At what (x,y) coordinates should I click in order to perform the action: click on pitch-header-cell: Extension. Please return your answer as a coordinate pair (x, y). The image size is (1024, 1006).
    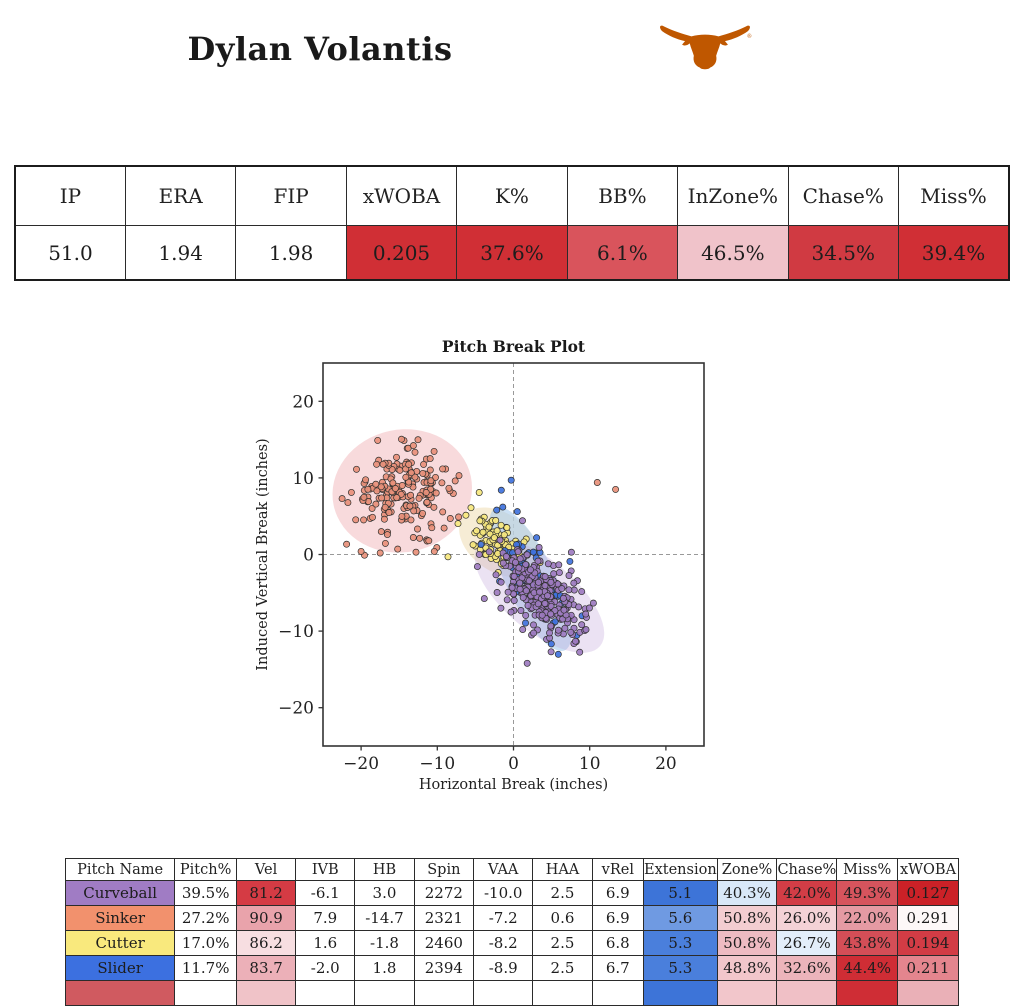
    Looking at the image, I should click on (680, 869).